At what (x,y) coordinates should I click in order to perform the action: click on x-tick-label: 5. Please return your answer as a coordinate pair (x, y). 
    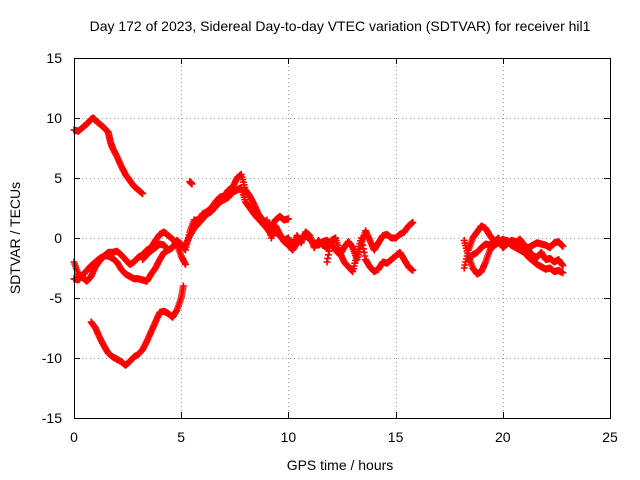
    Looking at the image, I should click on (181, 437).